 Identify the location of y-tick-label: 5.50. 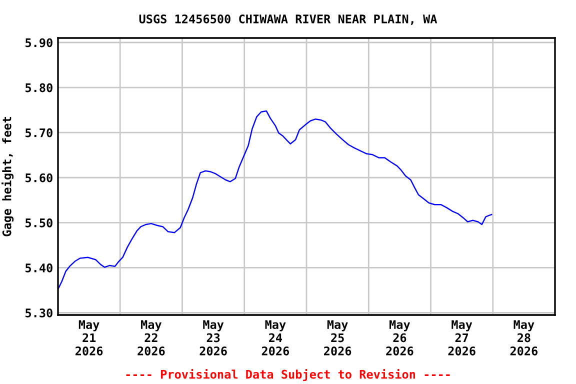
(39, 223).